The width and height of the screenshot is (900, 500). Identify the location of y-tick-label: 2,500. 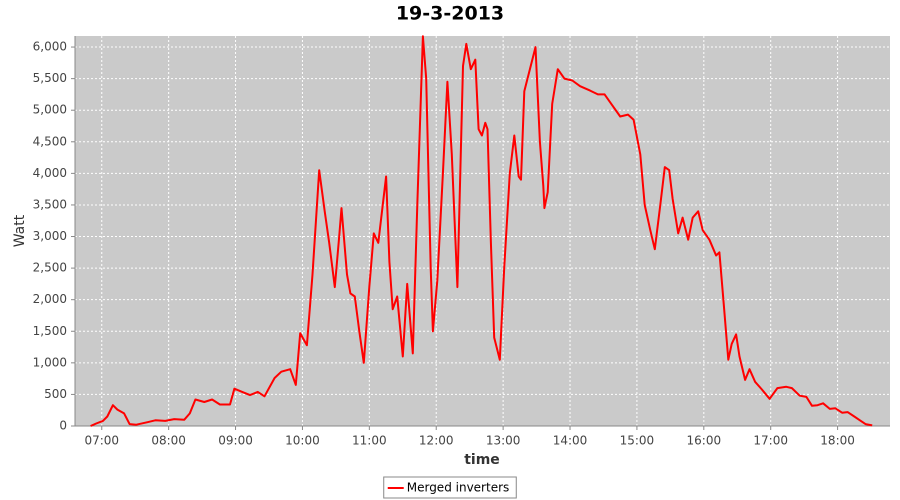
(50, 268).